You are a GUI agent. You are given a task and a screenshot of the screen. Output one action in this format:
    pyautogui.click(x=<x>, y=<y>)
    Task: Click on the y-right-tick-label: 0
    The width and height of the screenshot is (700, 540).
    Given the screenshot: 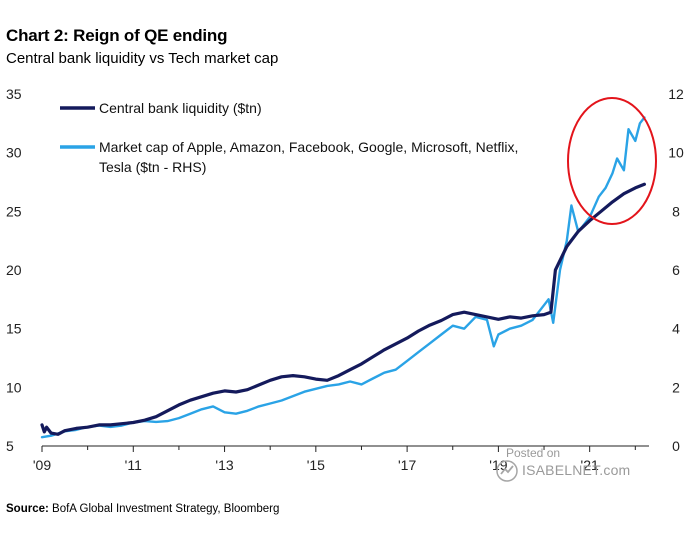 What is the action you would take?
    pyautogui.click(x=676, y=446)
    